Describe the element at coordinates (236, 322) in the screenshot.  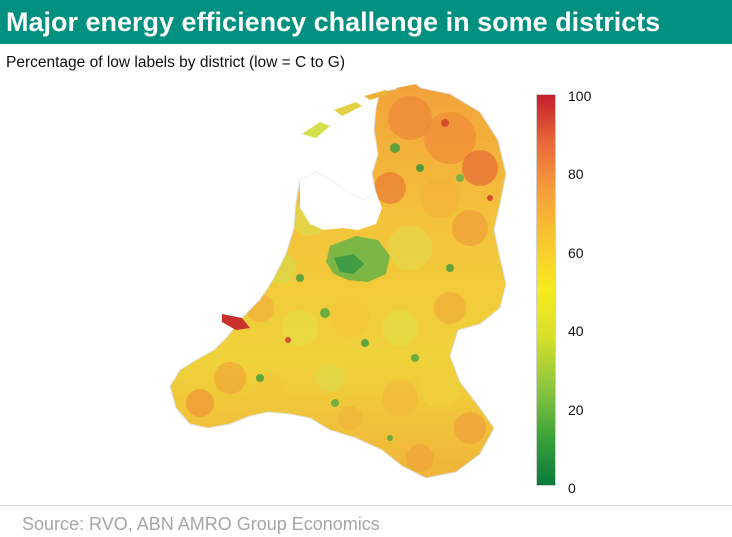
I see `rotterdam-area` at that location.